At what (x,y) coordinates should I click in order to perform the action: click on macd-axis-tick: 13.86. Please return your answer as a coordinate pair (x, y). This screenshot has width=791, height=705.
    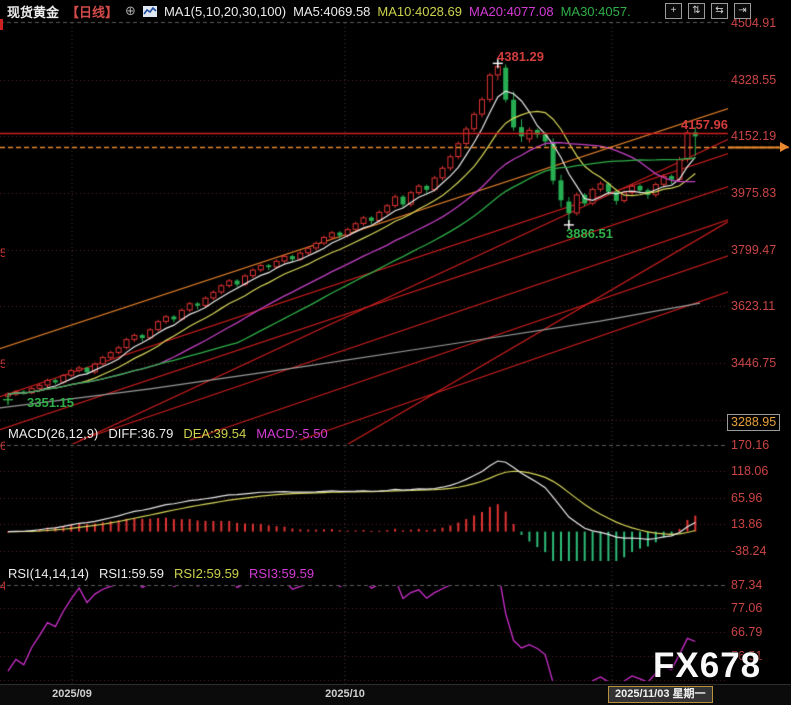
    Looking at the image, I should click on (747, 524).